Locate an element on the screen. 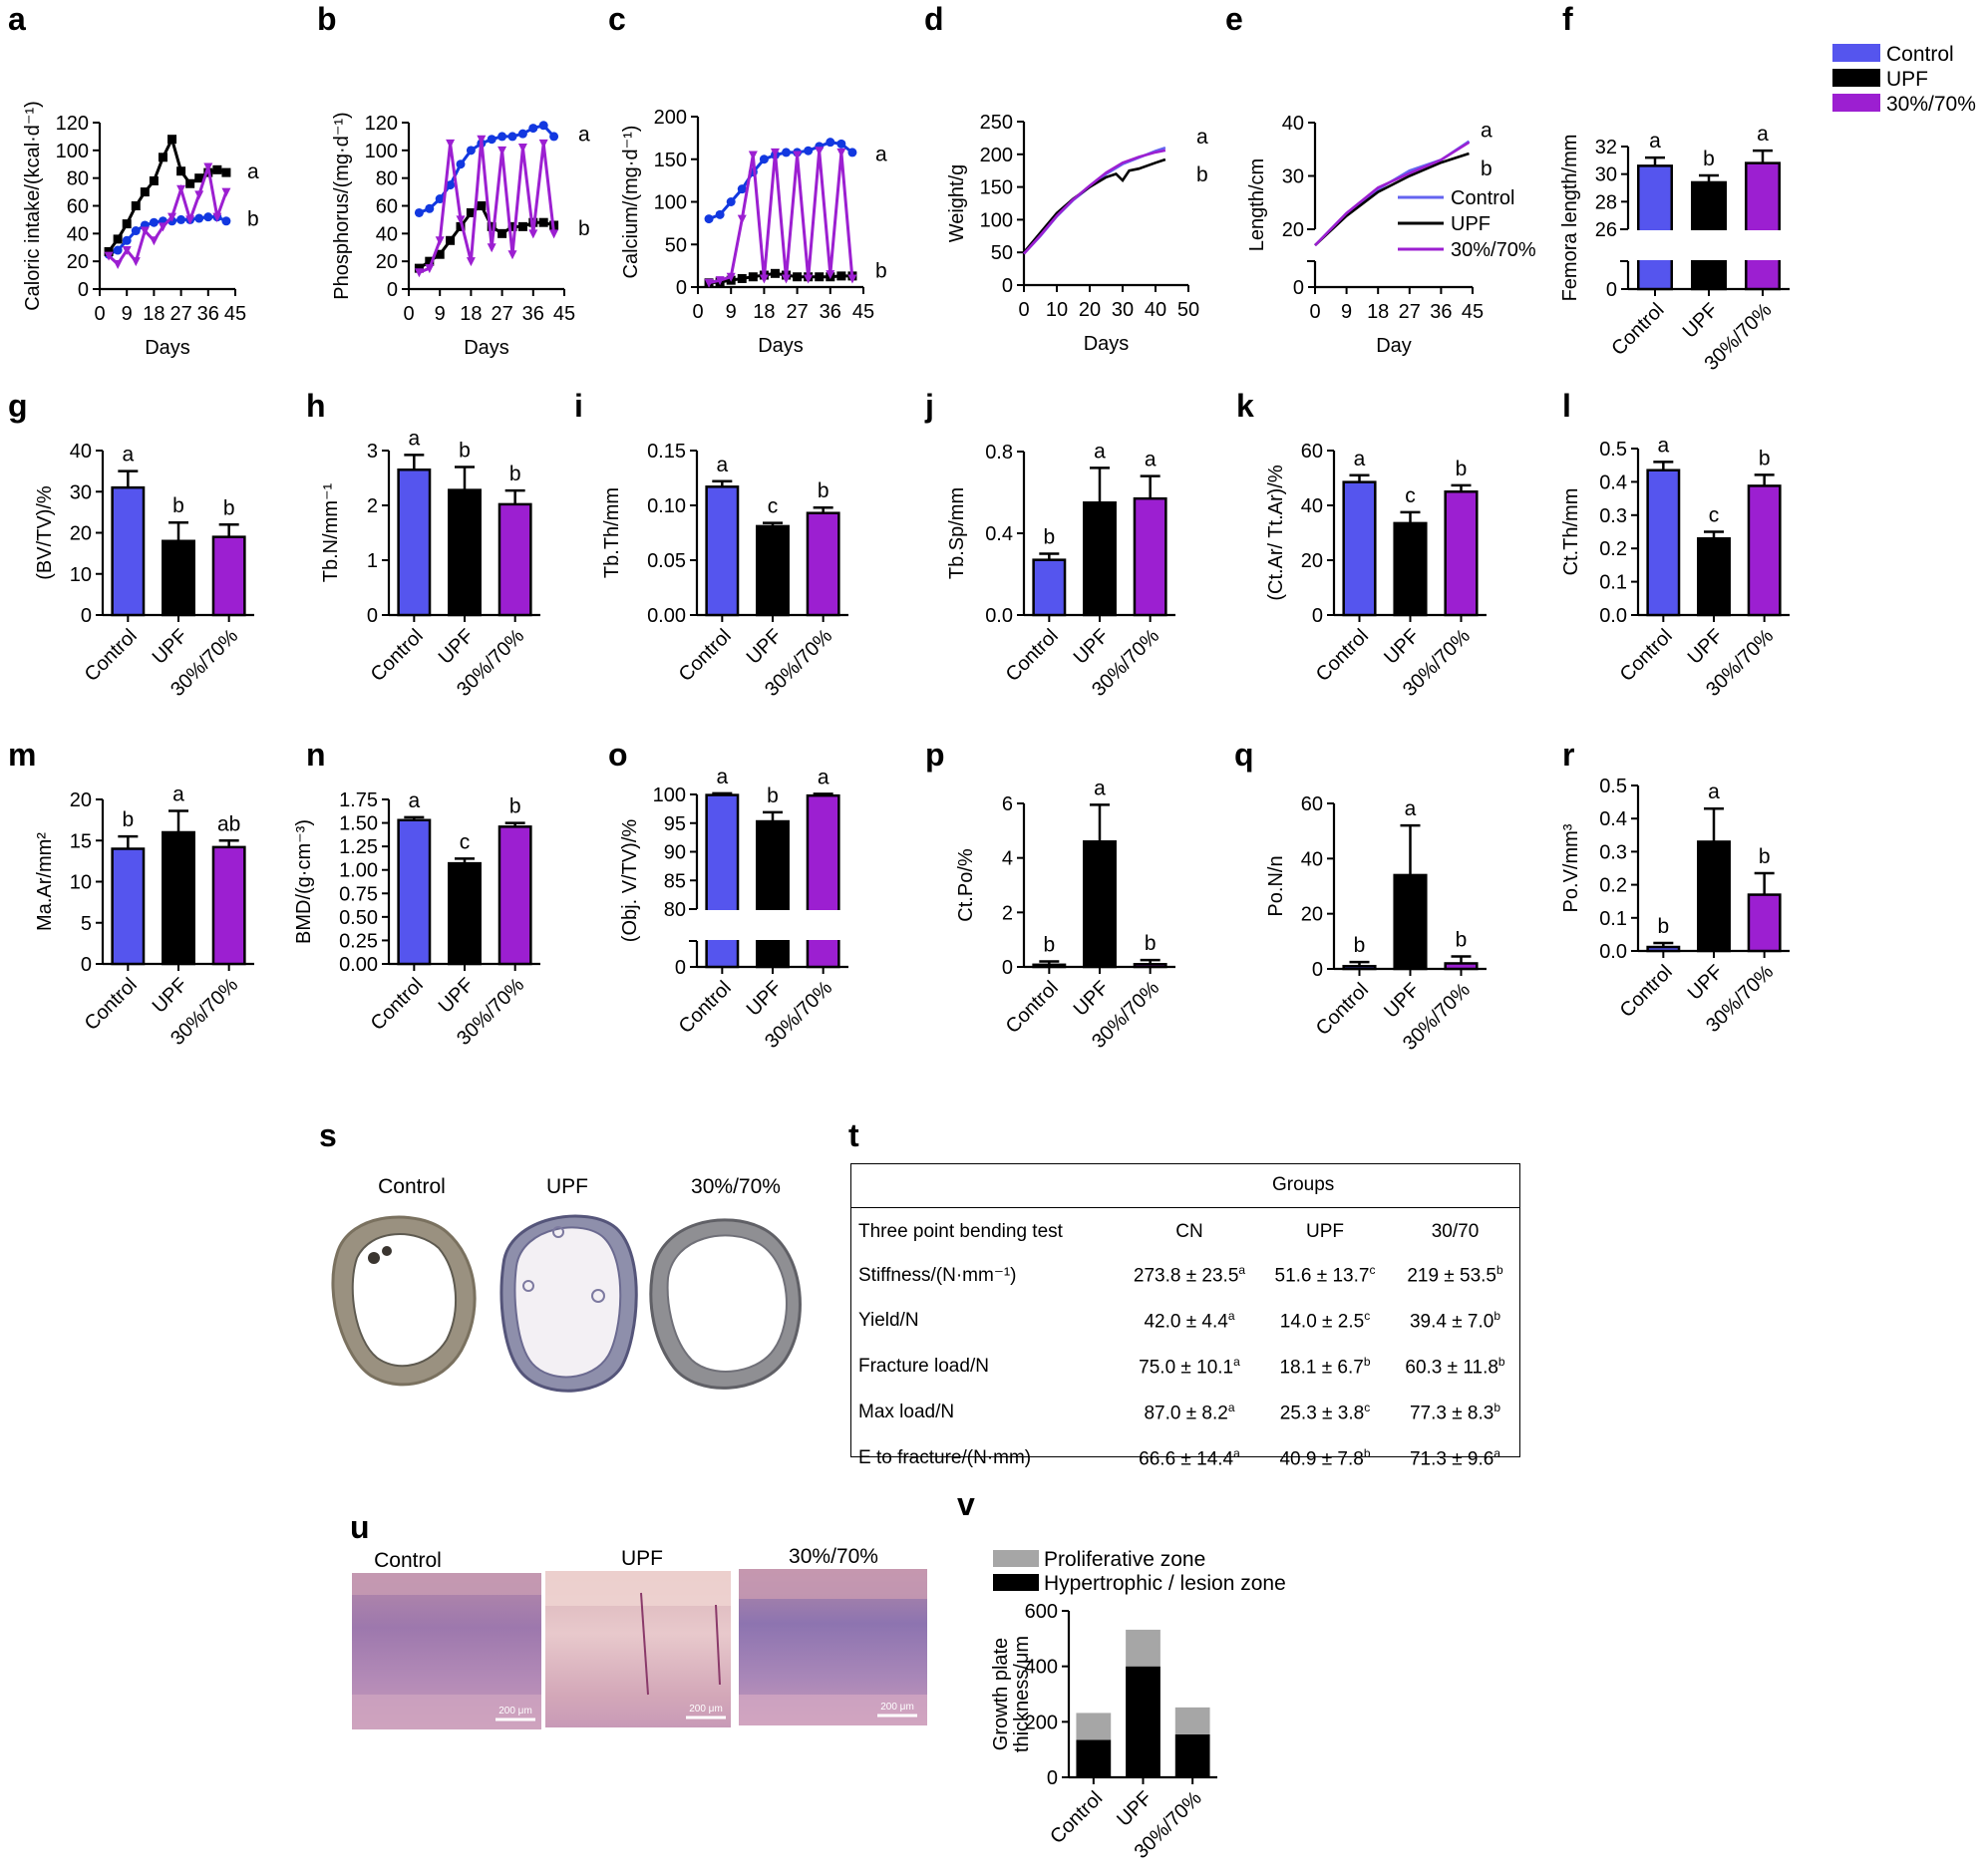 The image size is (1987, 1876). panel-n-sig-letter-1: c is located at coordinates (465, 842).